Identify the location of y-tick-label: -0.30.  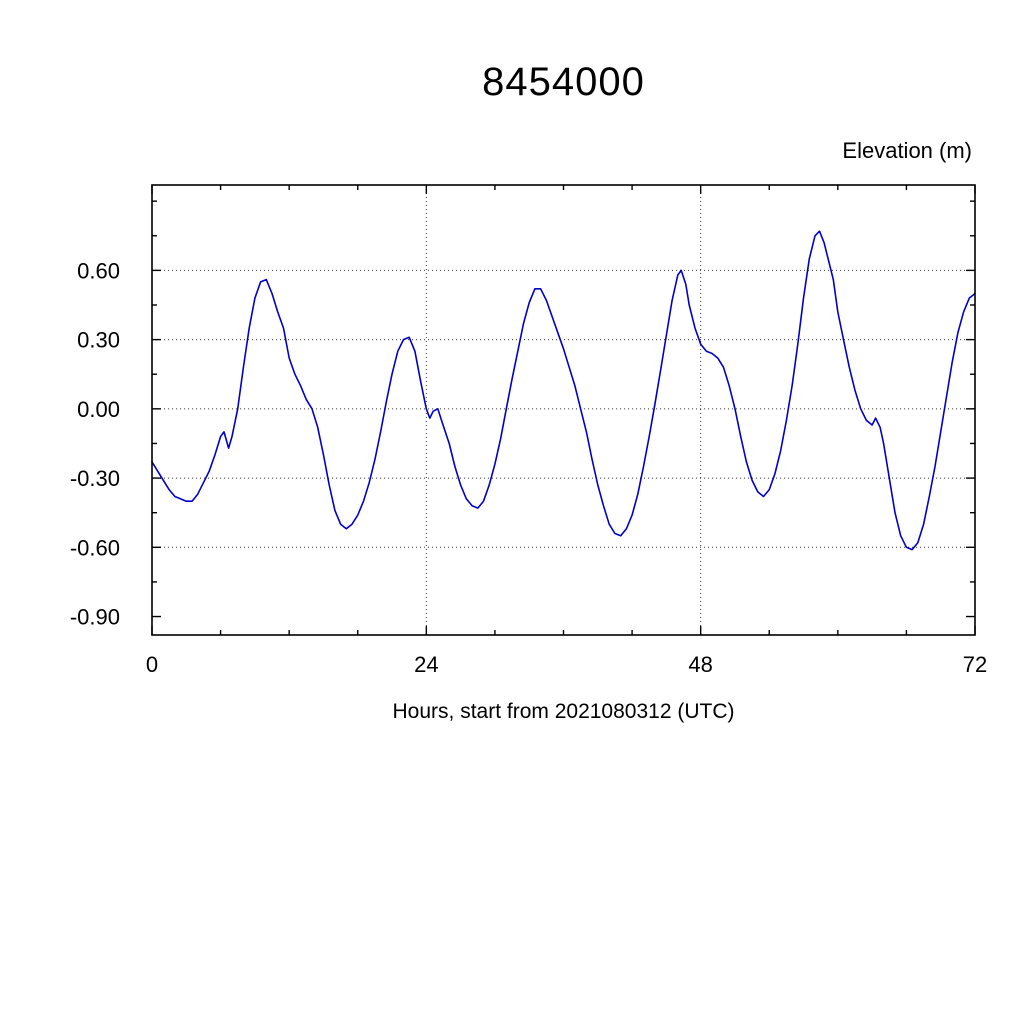
(95, 478).